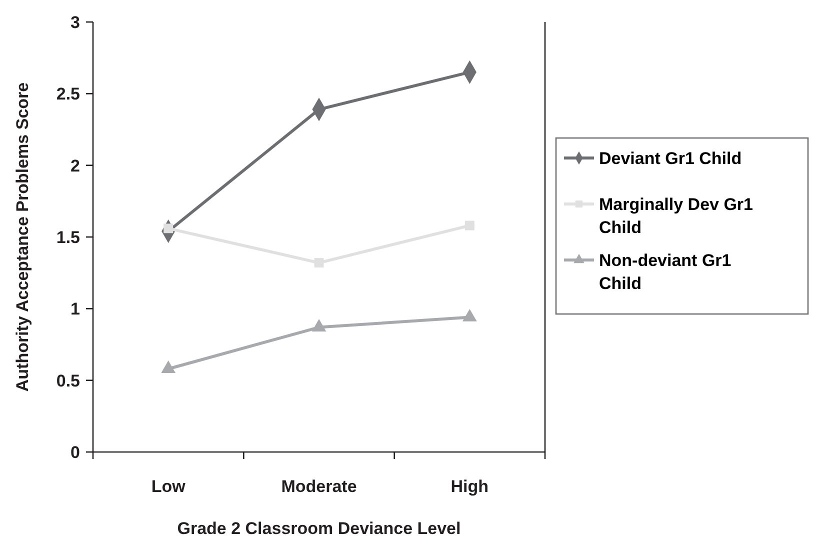 Image resolution: width=819 pixels, height=544 pixels. Describe the element at coordinates (68, 237) in the screenshot. I see `y-tick-label: 1.5` at that location.